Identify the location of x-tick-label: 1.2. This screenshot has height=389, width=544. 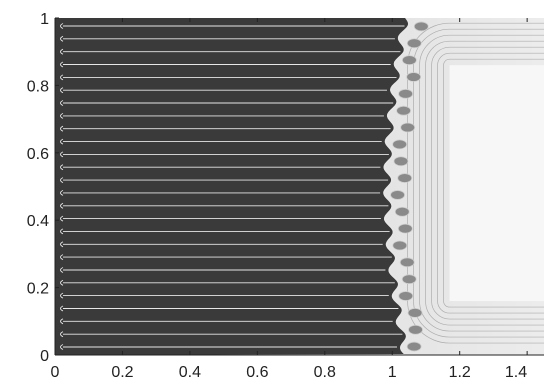
(460, 372).